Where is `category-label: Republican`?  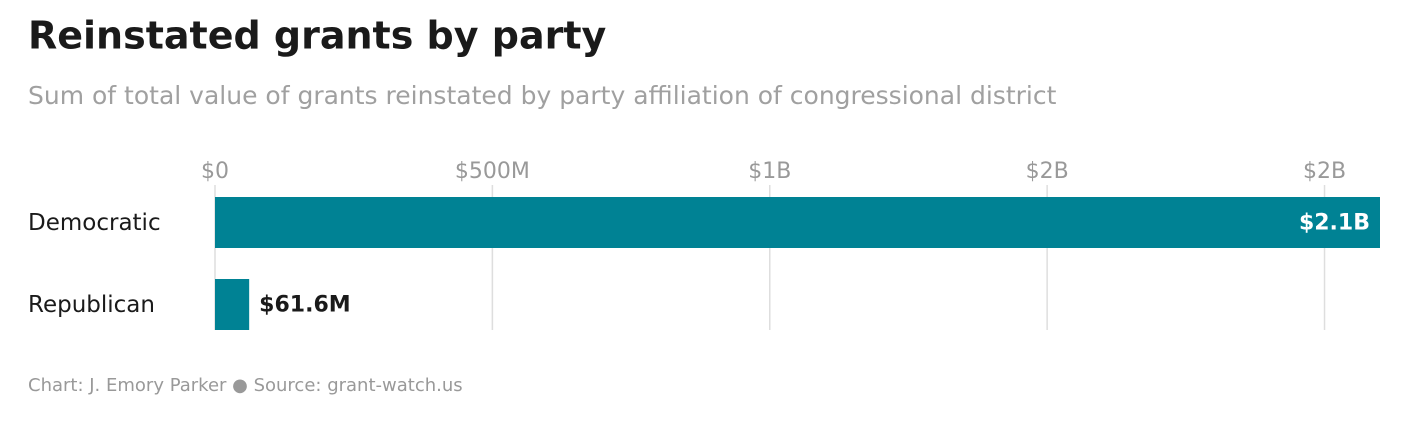 category-label: Republican is located at coordinates (91, 305).